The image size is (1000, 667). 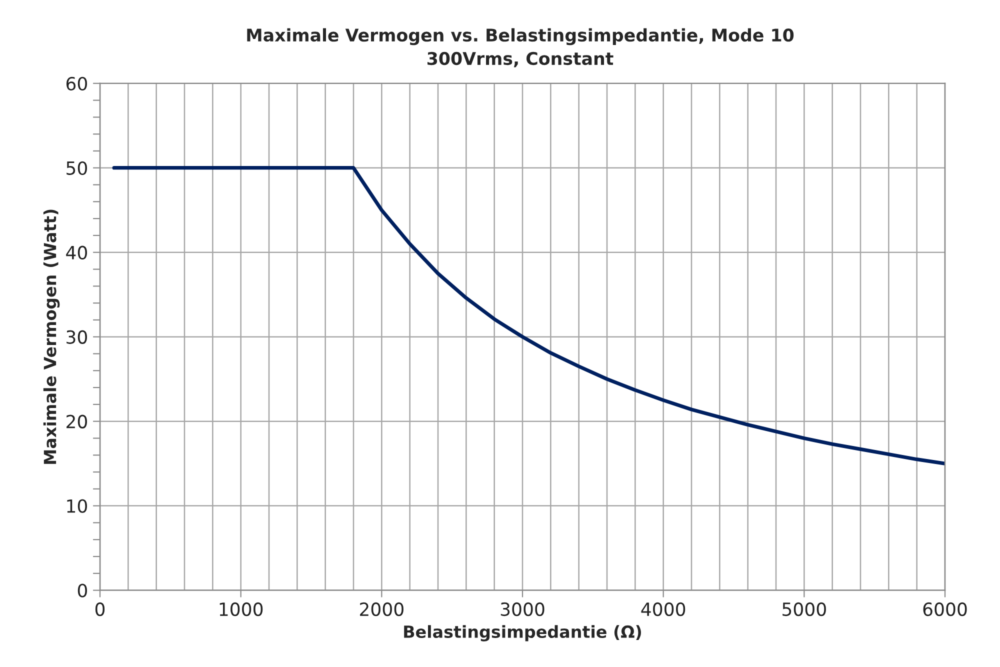 What do you see at coordinates (241, 609) in the screenshot?
I see `x-tick-label: 1000` at bounding box center [241, 609].